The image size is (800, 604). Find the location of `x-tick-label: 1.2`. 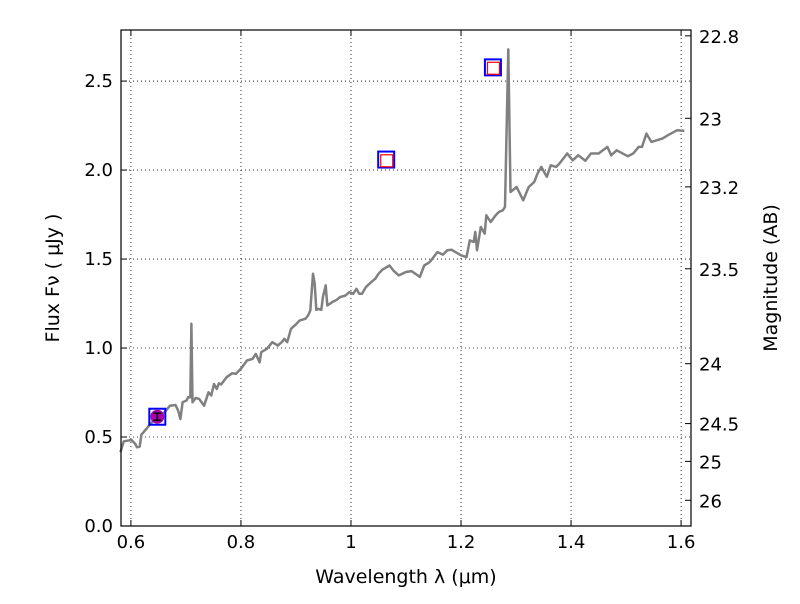

x-tick-label: 1.2 is located at coordinates (461, 542).